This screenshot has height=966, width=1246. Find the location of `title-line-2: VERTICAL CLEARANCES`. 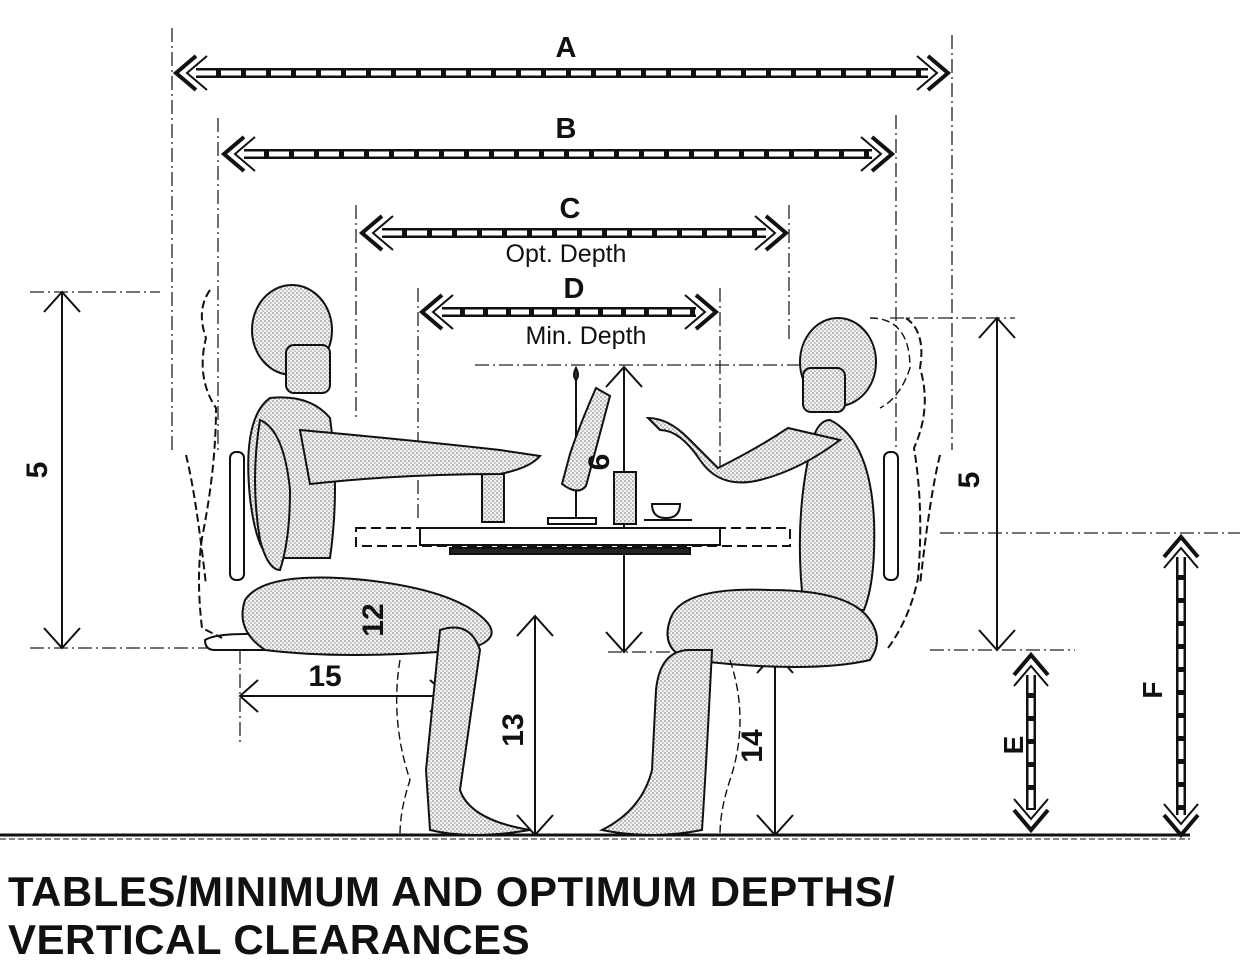

title-line-2: VERTICAL CLEARANCES is located at coordinates (269, 939).